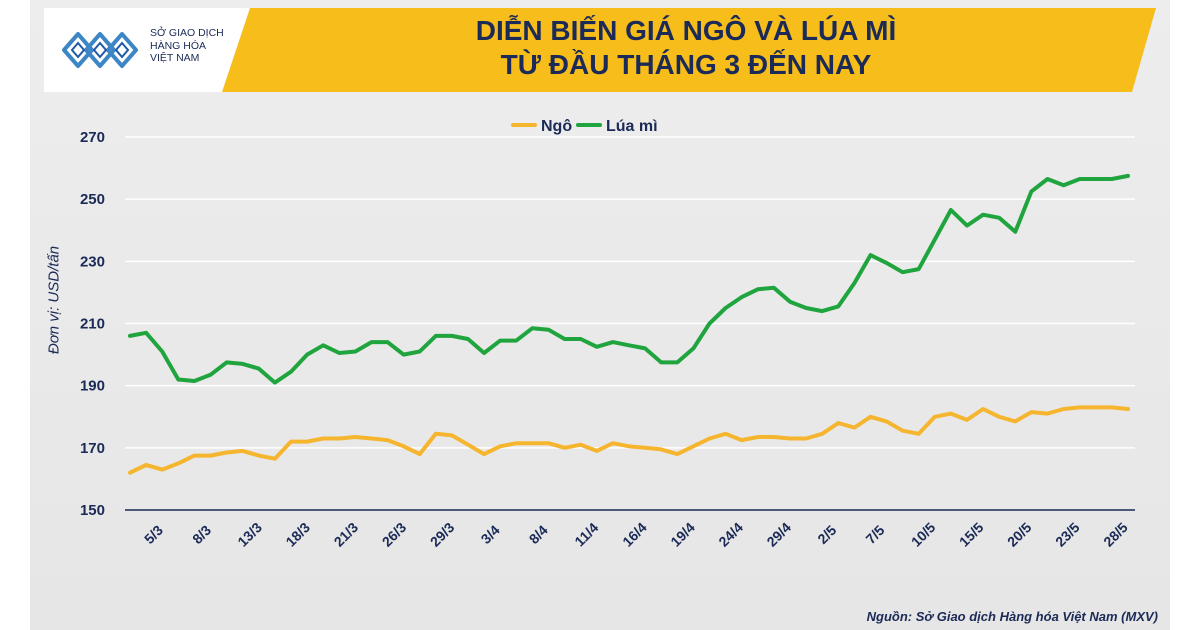 The width and height of the screenshot is (1200, 630). Describe the element at coordinates (92, 324) in the screenshot. I see `y-tick-label: 210` at that location.